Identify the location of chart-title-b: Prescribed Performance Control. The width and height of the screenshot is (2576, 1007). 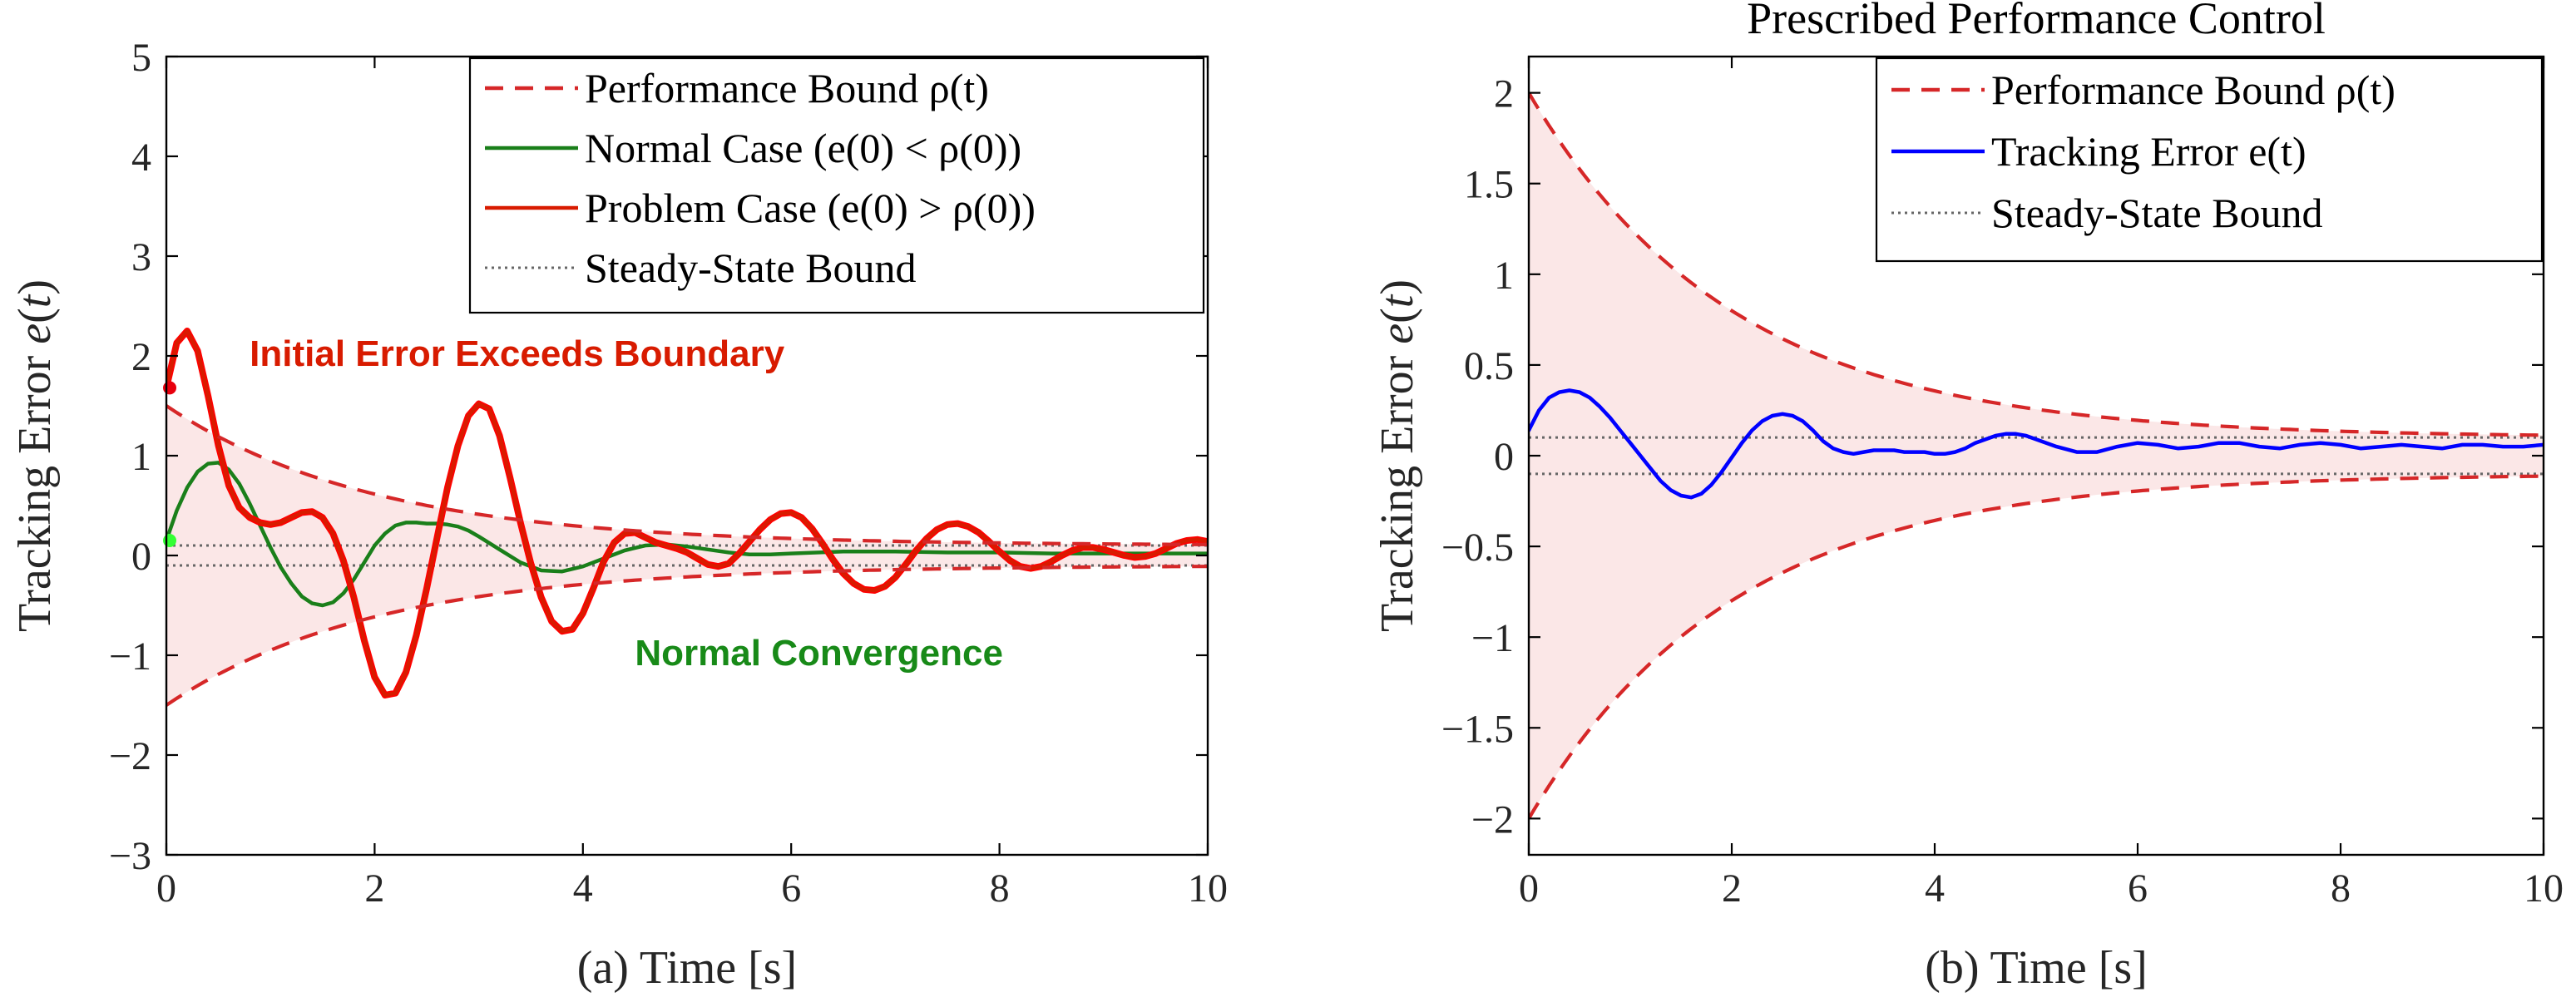
(2037, 21).